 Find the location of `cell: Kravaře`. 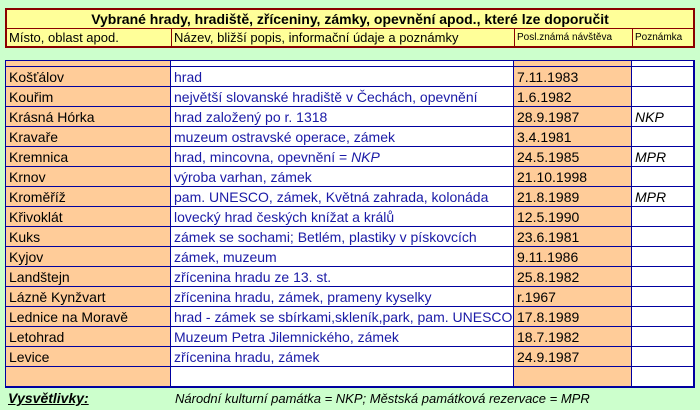

cell: Kravaře is located at coordinates (88, 137).